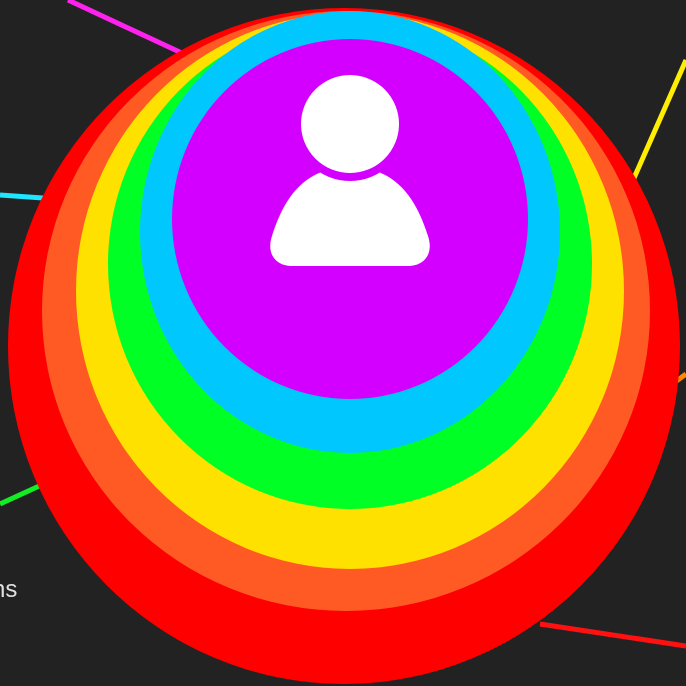 The width and height of the screenshot is (686, 686). Describe the element at coordinates (350, 216) in the screenshot. I see `person-icon-body` at that location.